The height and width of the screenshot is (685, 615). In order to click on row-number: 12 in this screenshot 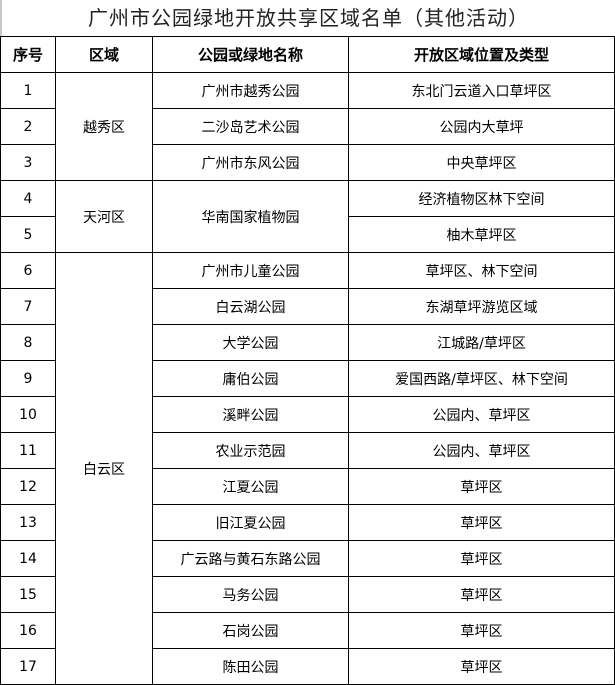, I will do `click(28, 486)`.